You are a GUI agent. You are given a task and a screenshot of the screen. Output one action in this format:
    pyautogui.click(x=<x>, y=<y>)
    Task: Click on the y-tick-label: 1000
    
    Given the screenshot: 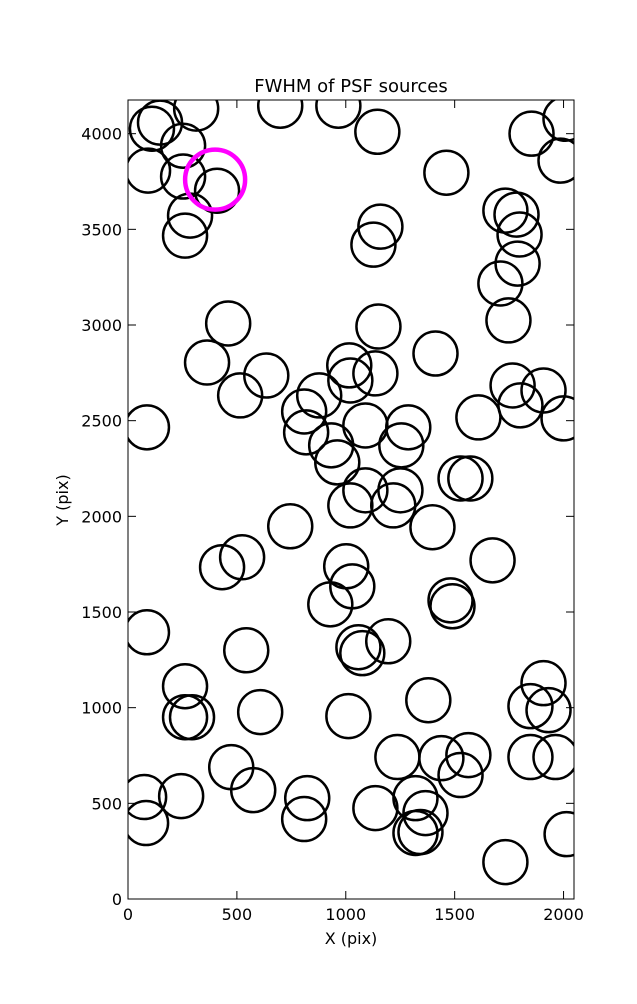 What is the action you would take?
    pyautogui.click(x=101, y=708)
    